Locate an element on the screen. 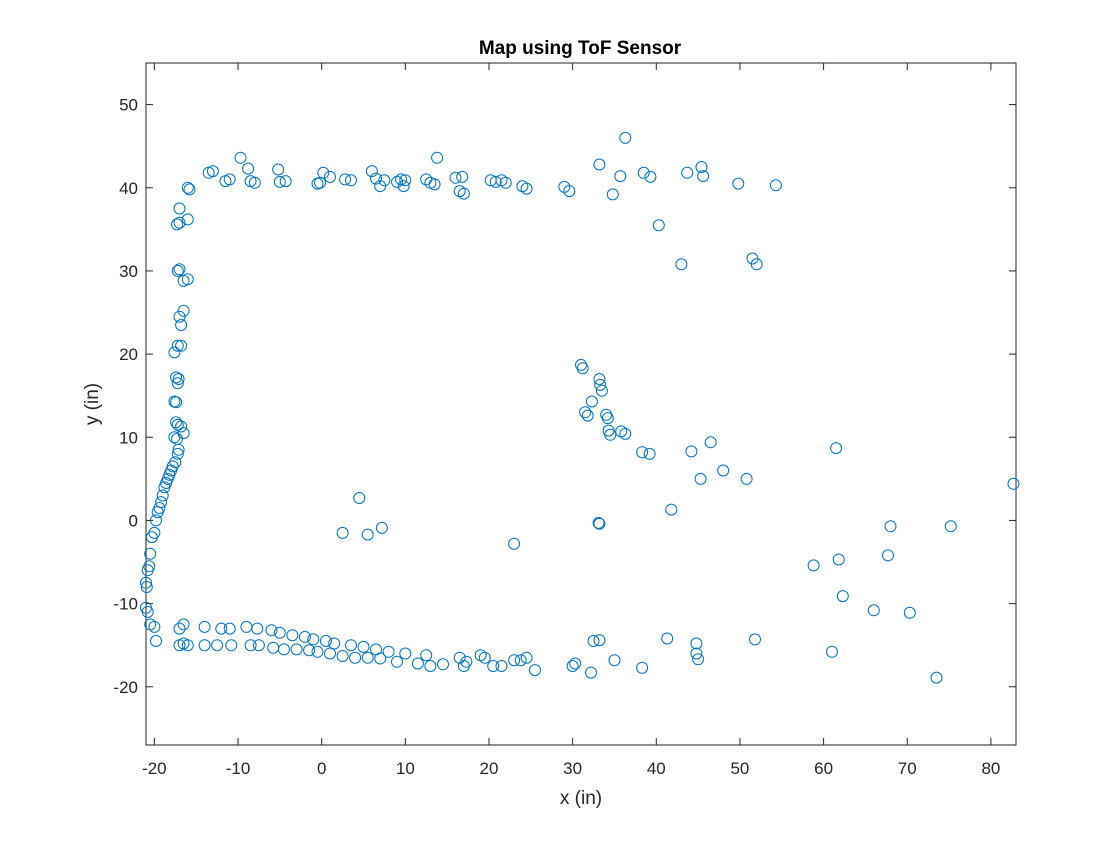 This screenshot has height=845, width=1120. x-tick-label: 70 is located at coordinates (907, 768).